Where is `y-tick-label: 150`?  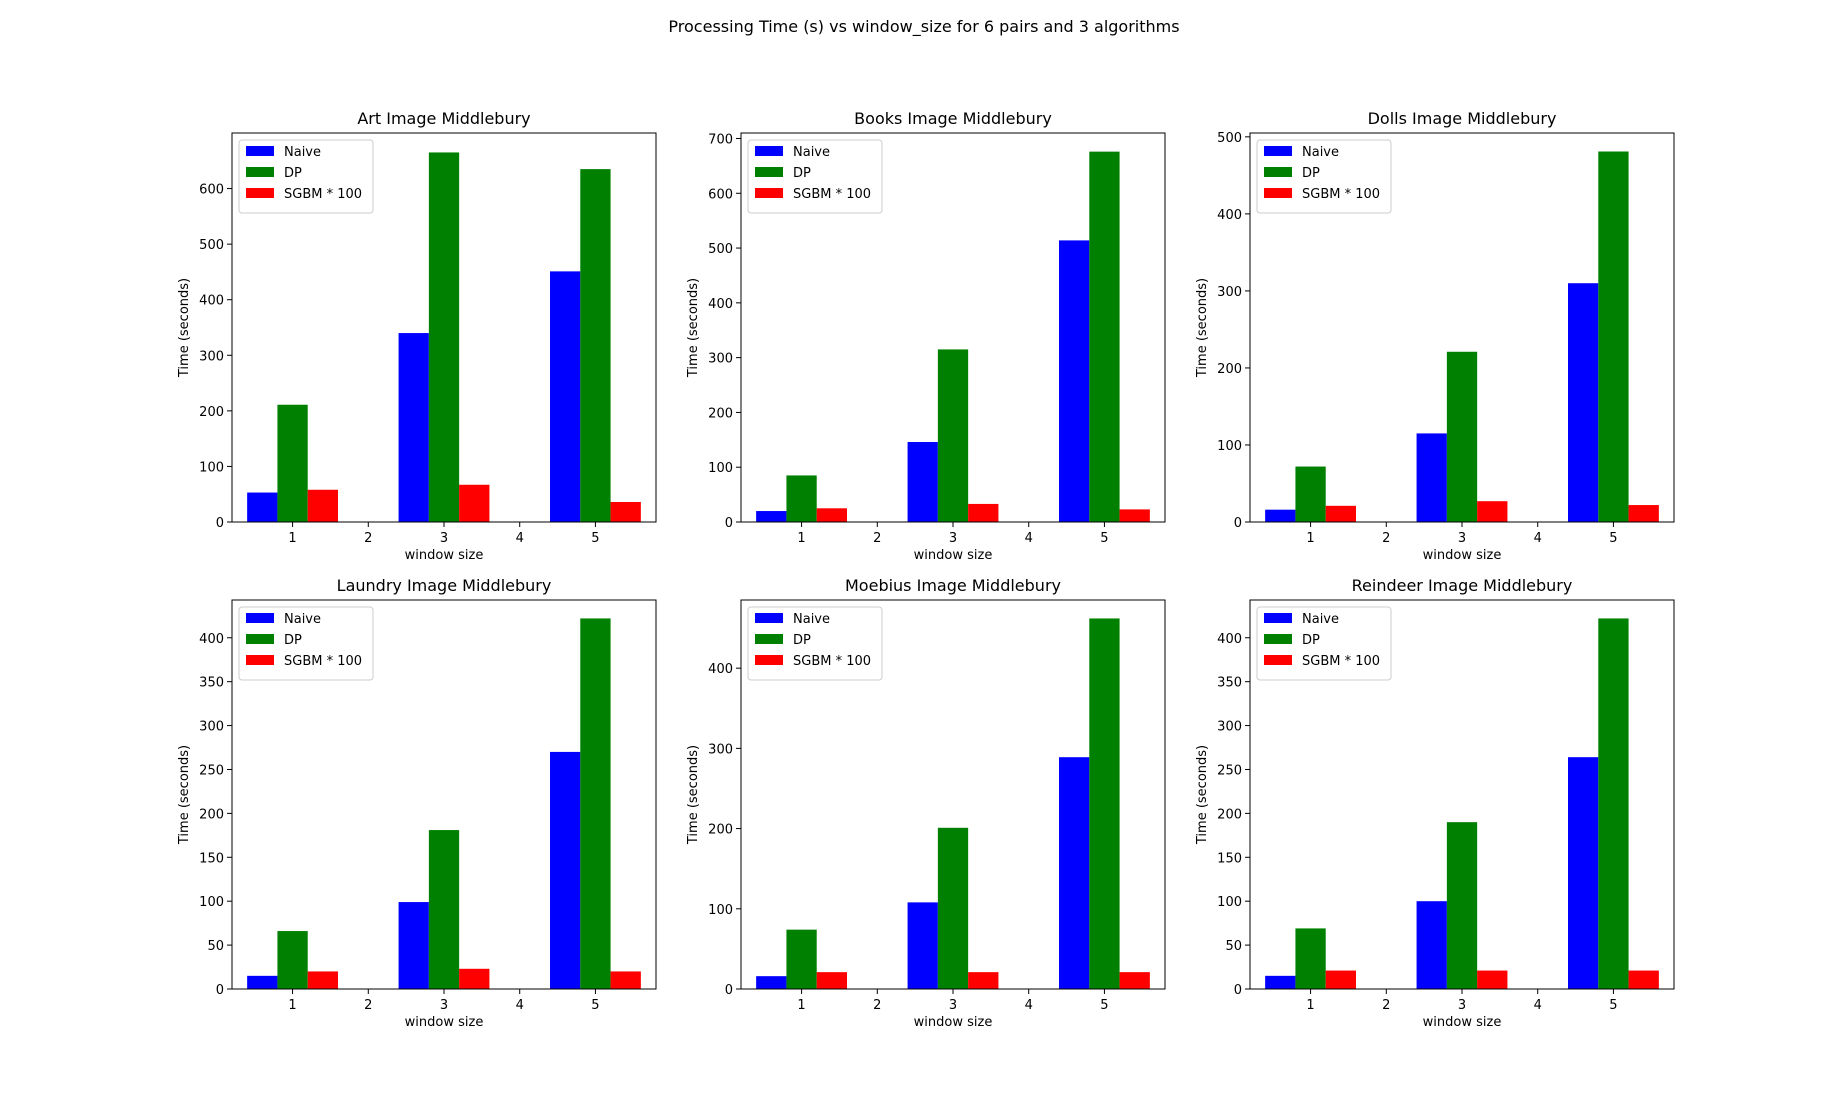
y-tick-label: 150 is located at coordinates (211, 858).